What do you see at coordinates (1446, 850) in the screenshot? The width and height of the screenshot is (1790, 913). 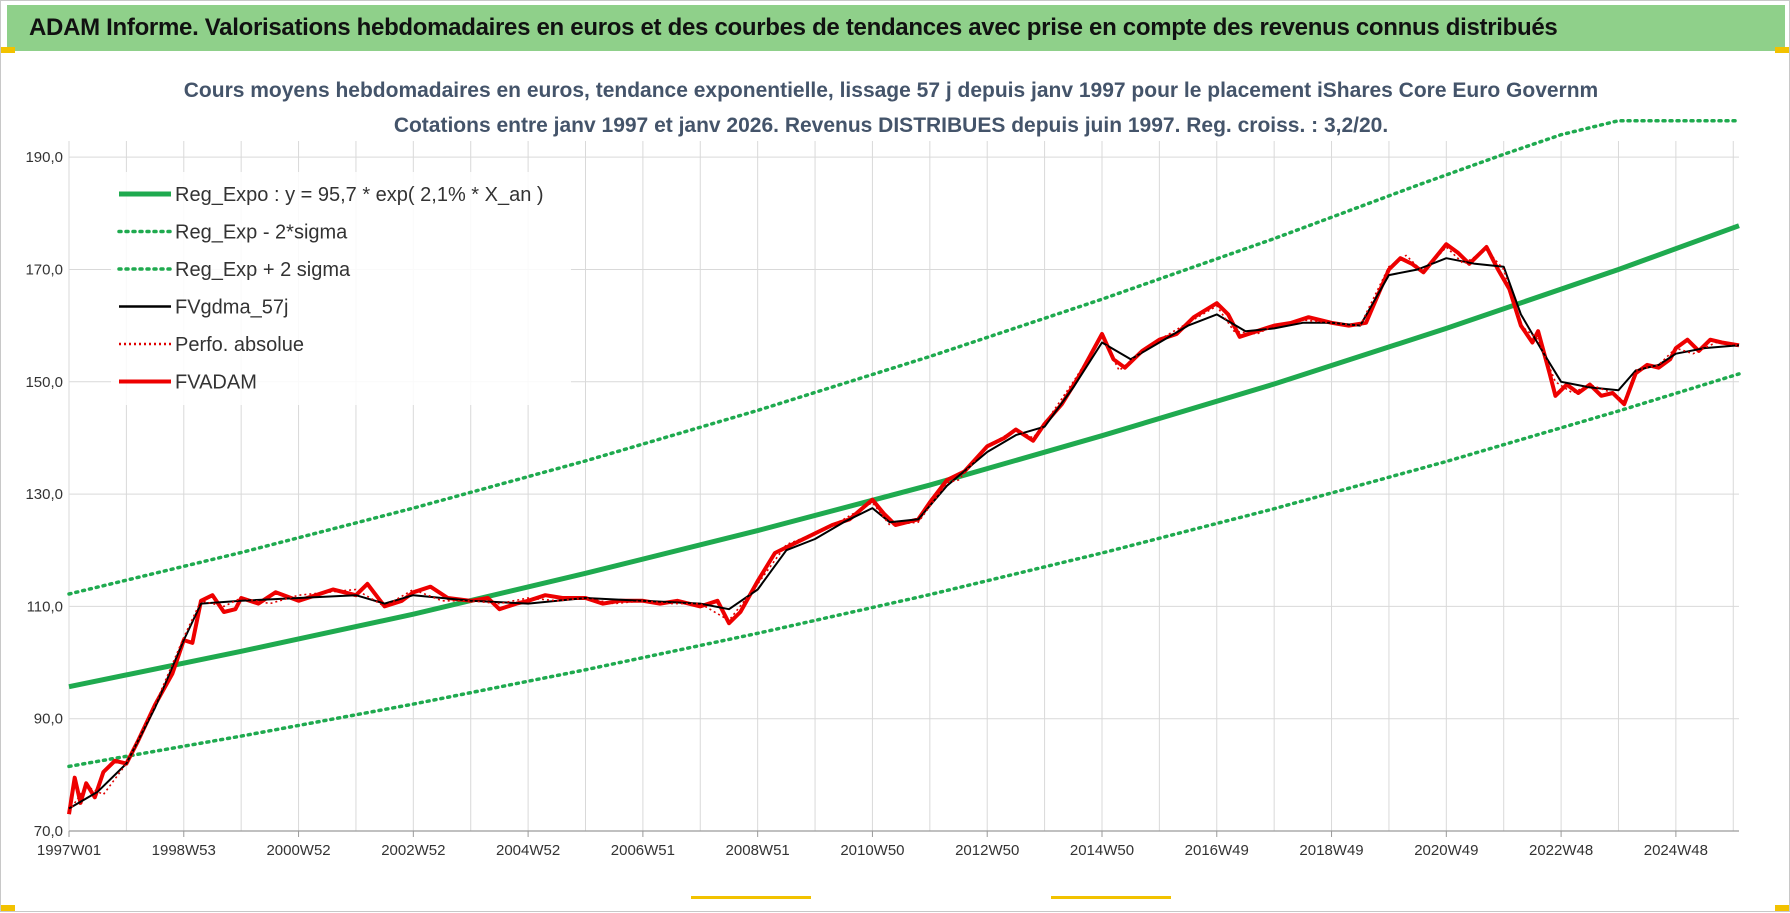 I see `x-tick-label: 2020W49` at bounding box center [1446, 850].